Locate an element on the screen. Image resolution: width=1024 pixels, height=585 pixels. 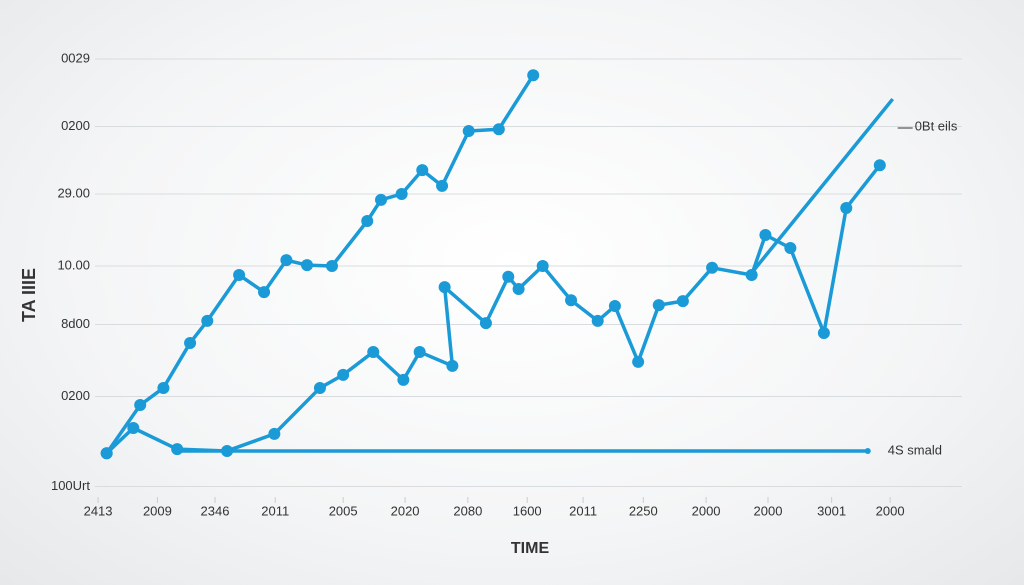
end-point is located at coordinates (867, 450).